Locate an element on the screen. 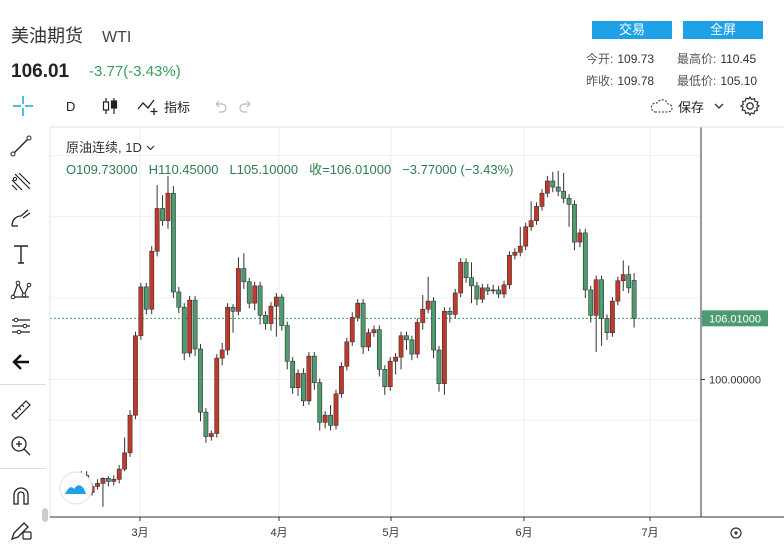 This screenshot has width=784, height=556. logo-badge is located at coordinates (76, 488).